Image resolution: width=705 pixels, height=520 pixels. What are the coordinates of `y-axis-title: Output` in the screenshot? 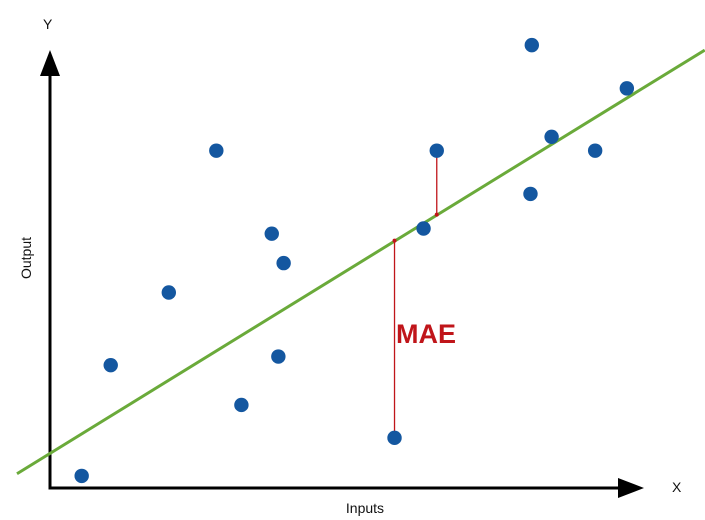 It's located at (26, 258).